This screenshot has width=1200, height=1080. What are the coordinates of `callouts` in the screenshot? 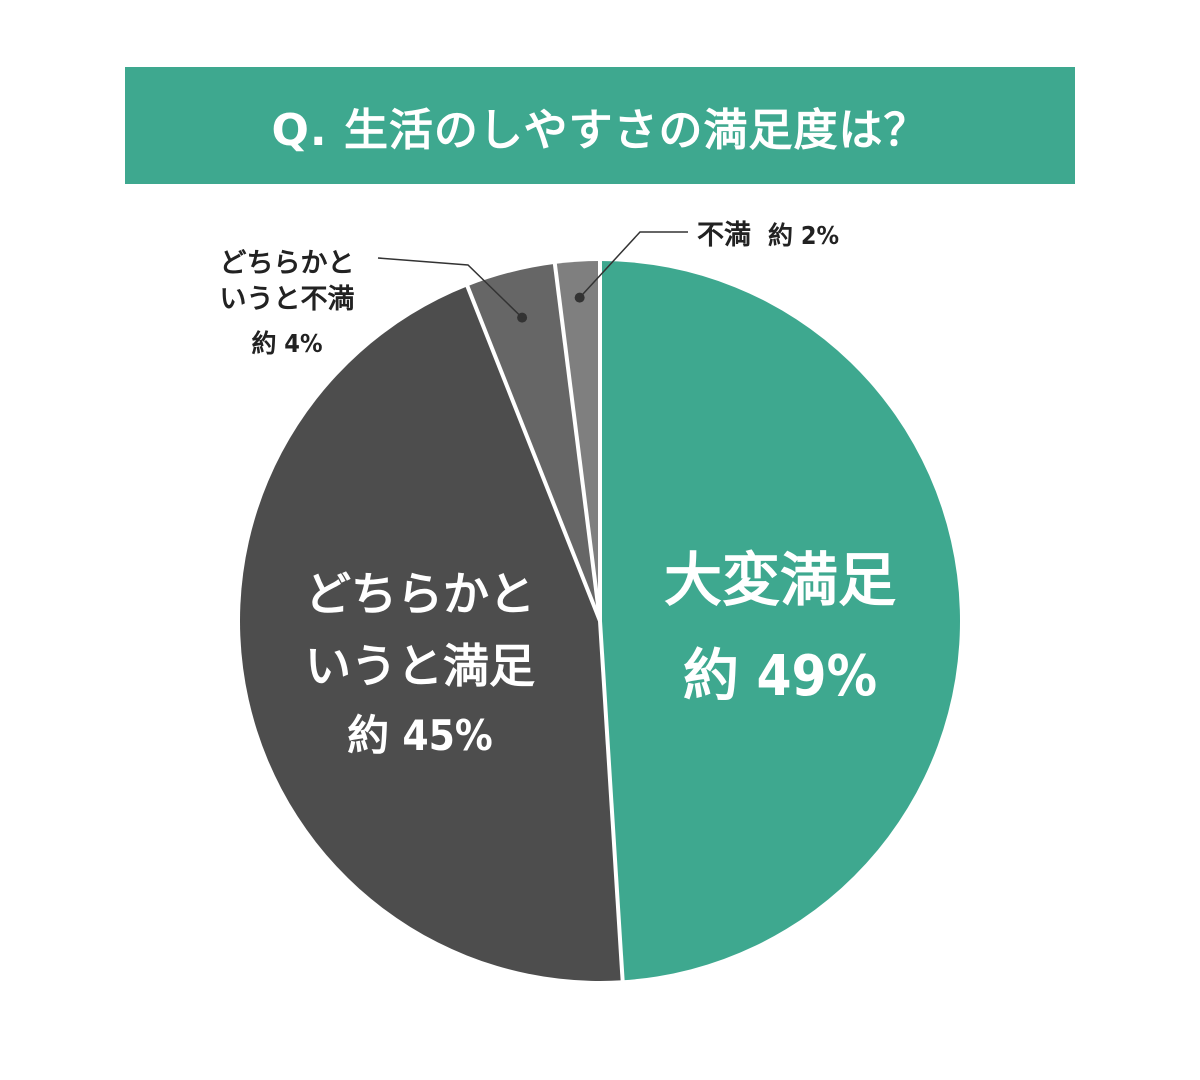 It's located at (532, 277).